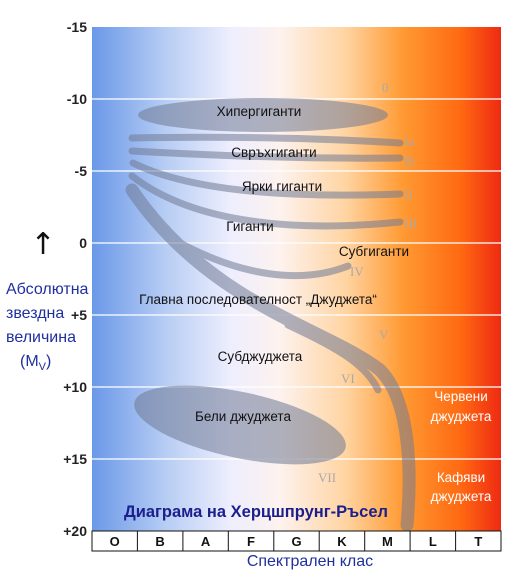 This screenshot has height=570, width=509. Describe the element at coordinates (75, 387) in the screenshot. I see `y-tick-label: +10` at that location.